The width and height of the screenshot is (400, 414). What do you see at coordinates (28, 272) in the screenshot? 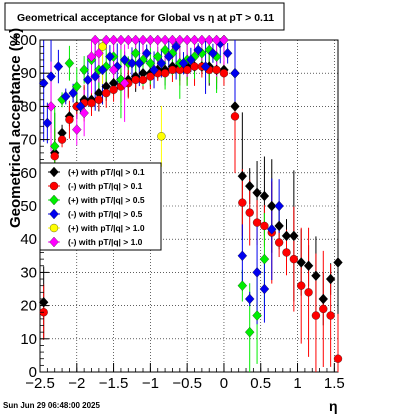
I see `y-tick-label: 30` at bounding box center [28, 272].